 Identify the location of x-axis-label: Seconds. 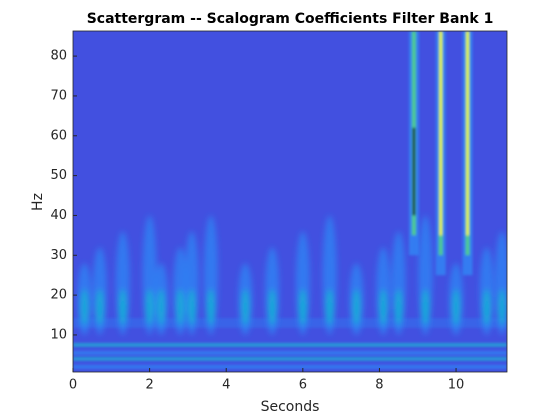
(290, 407).